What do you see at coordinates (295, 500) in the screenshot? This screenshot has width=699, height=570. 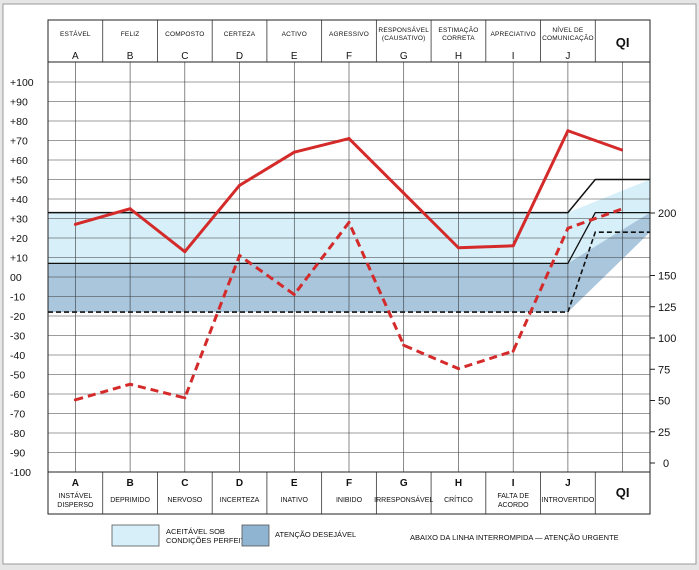 I see `footer-label: INATIVO` at bounding box center [295, 500].